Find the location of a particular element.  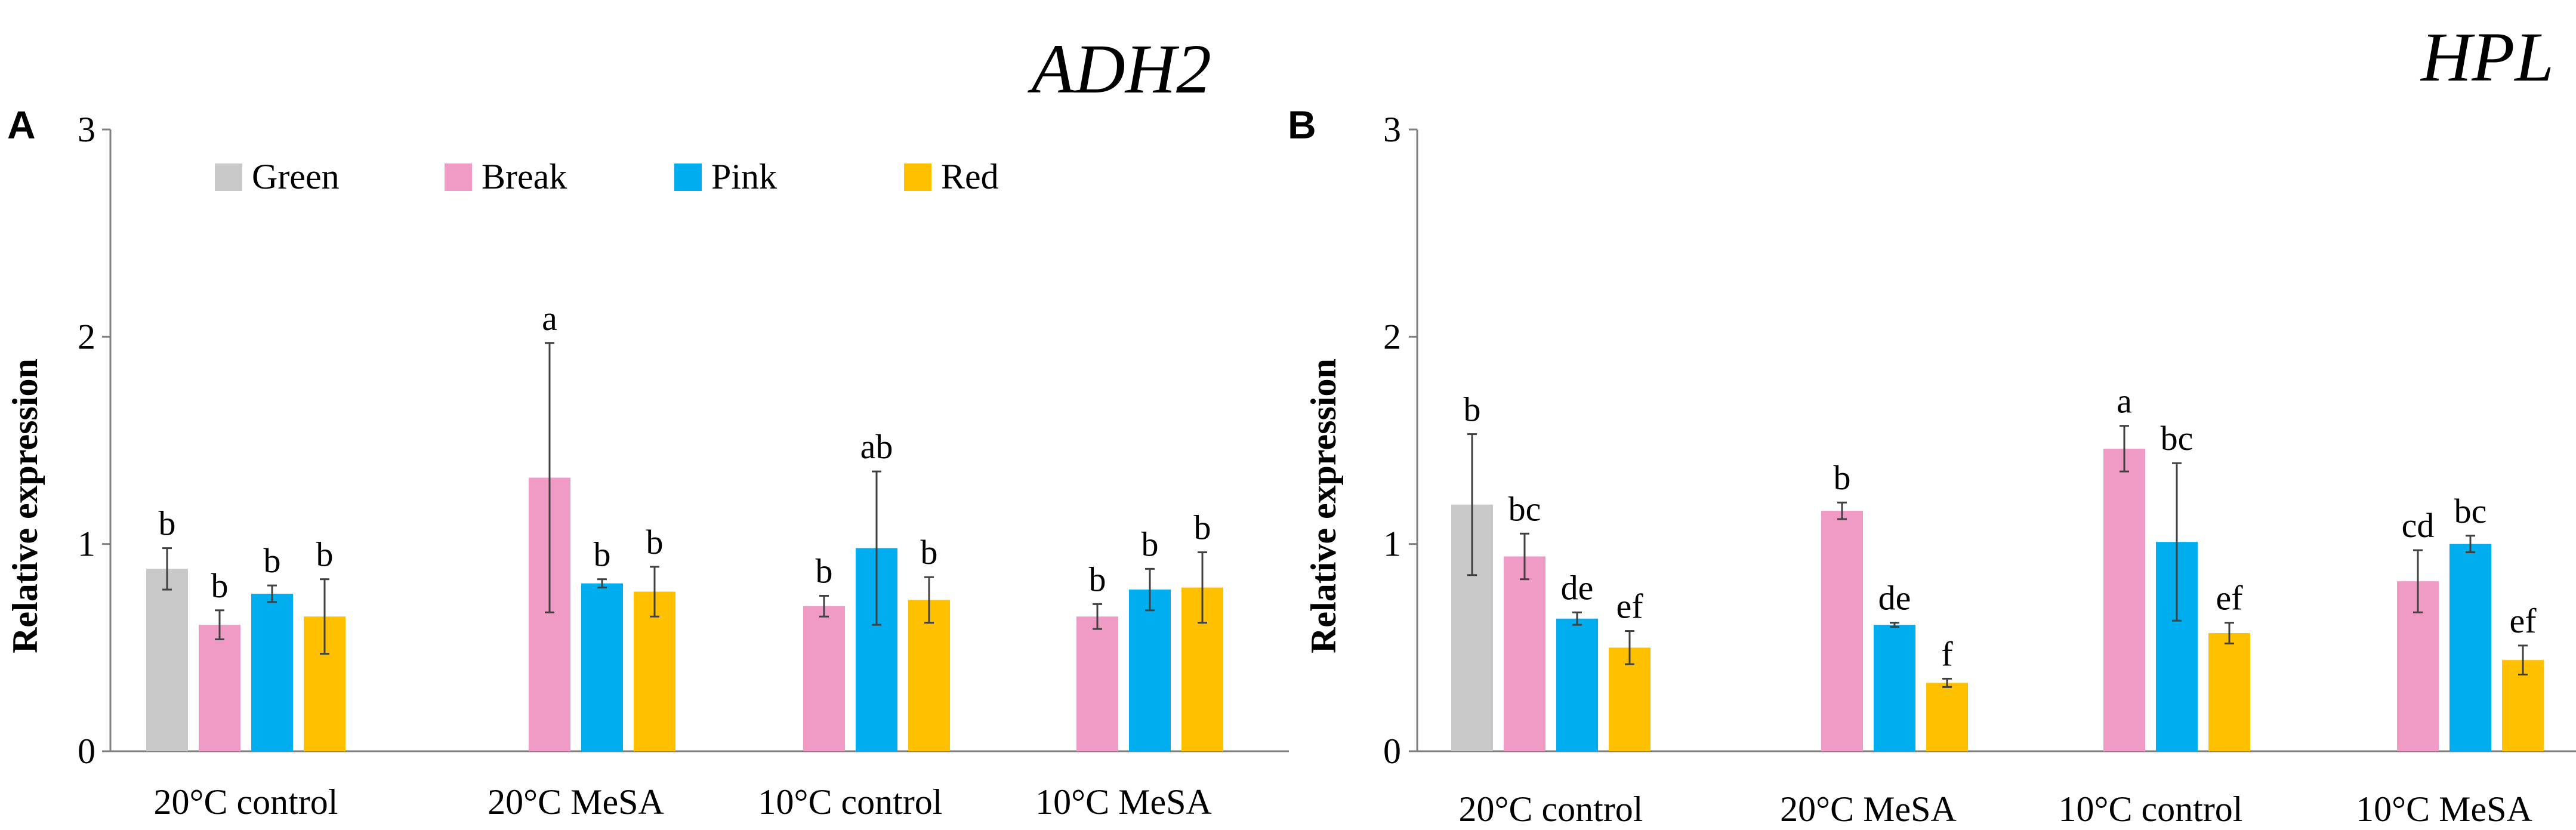

panel-b-y-tick-label: 0 is located at coordinates (1392, 752).